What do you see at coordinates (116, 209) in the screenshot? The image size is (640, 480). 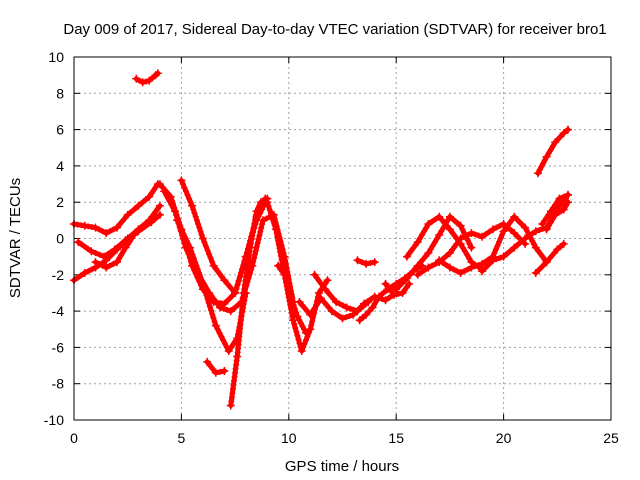 I see `series-arc-a` at bounding box center [116, 209].